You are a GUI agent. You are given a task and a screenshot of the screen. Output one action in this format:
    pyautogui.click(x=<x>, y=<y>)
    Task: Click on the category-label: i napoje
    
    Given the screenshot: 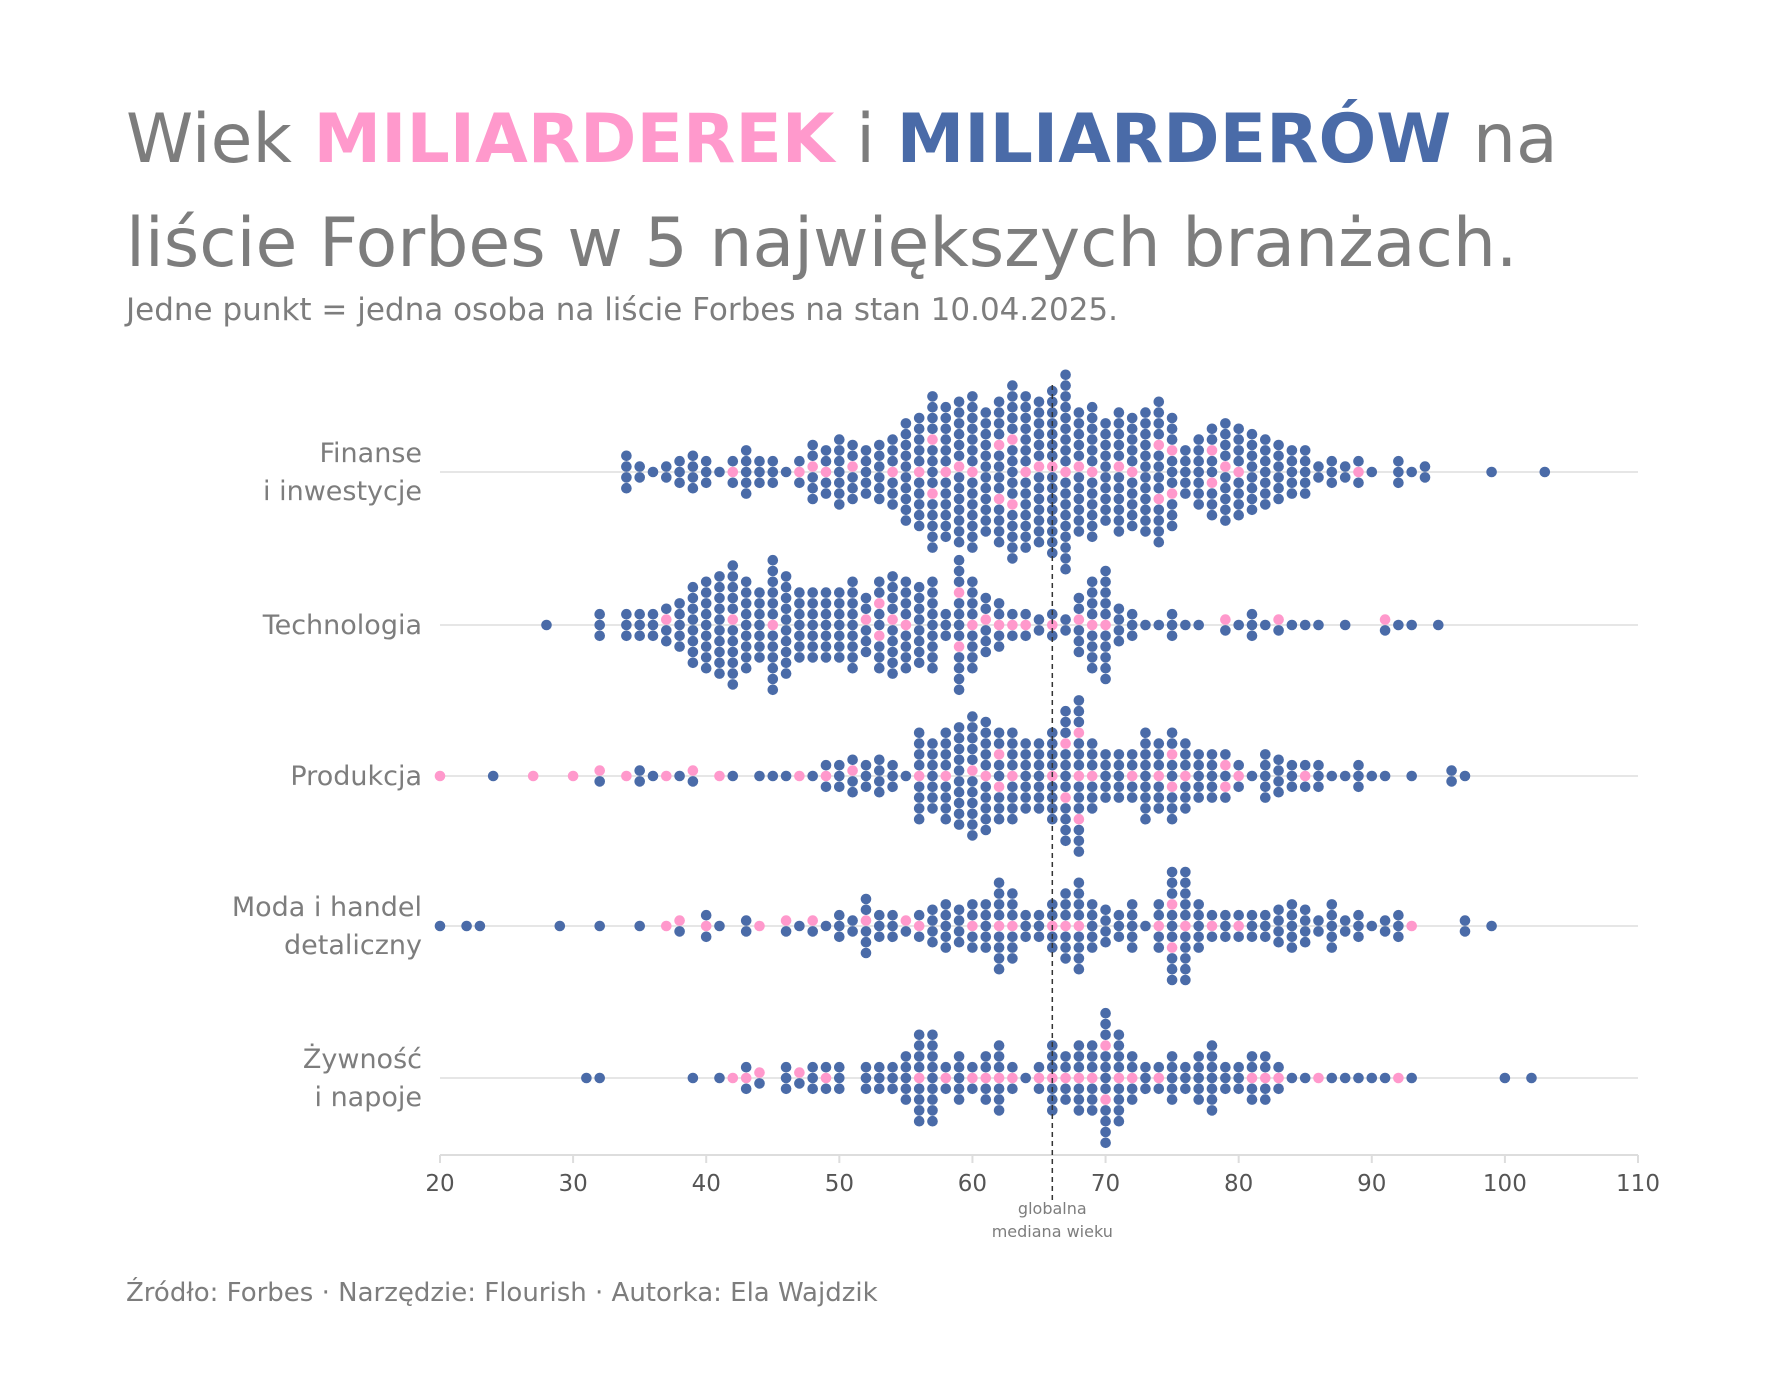 What is the action you would take?
    pyautogui.click(x=368, y=1097)
    